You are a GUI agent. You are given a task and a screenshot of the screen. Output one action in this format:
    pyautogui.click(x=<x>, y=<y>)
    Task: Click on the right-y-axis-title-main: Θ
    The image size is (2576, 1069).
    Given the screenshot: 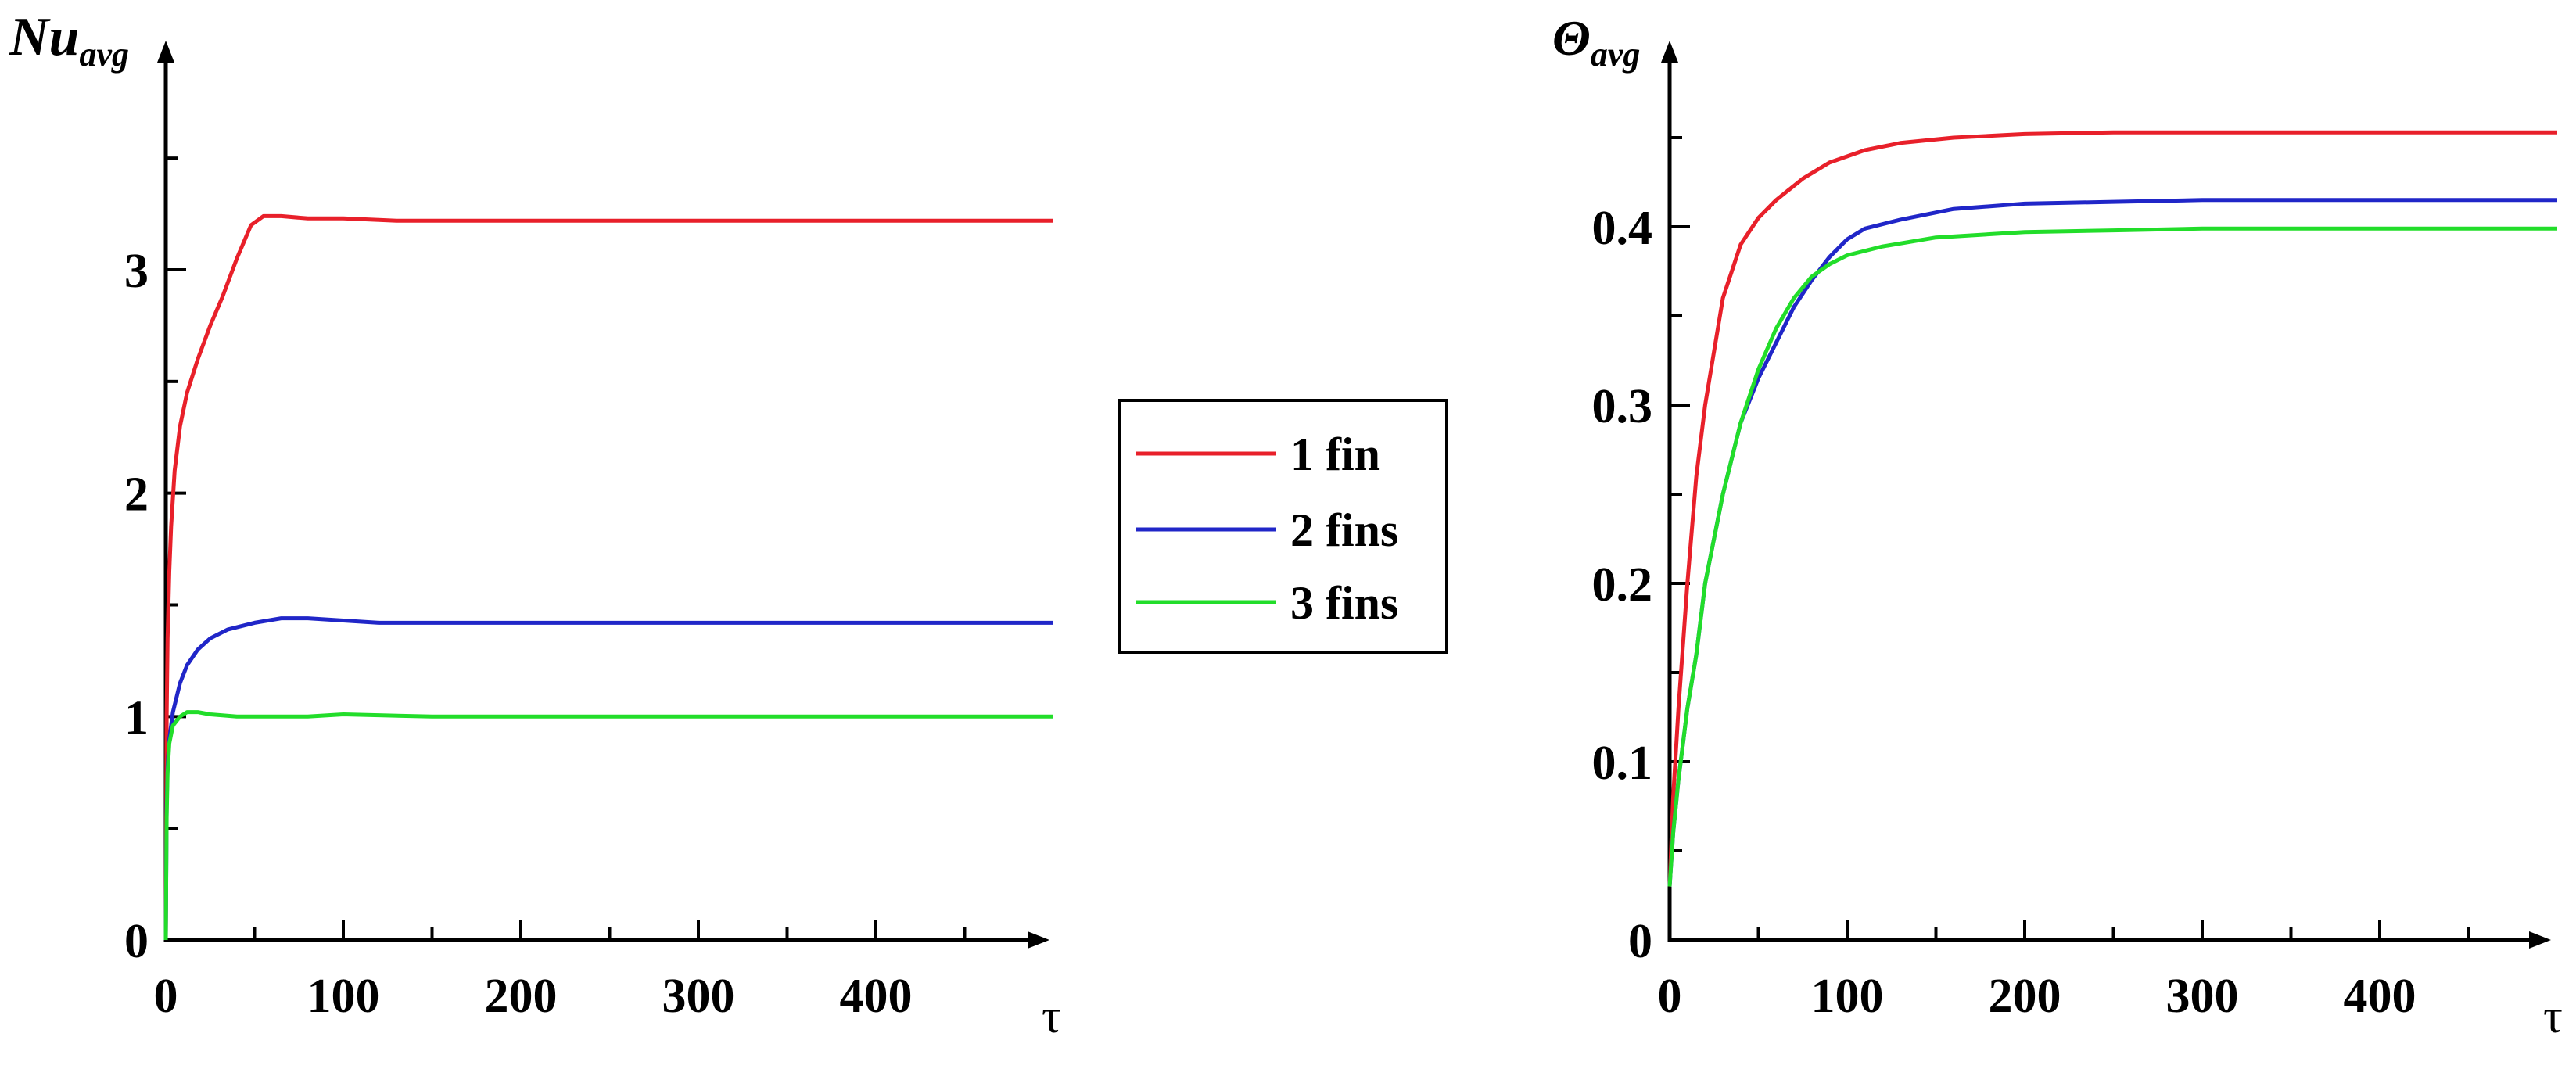 What is the action you would take?
    pyautogui.click(x=1571, y=38)
    